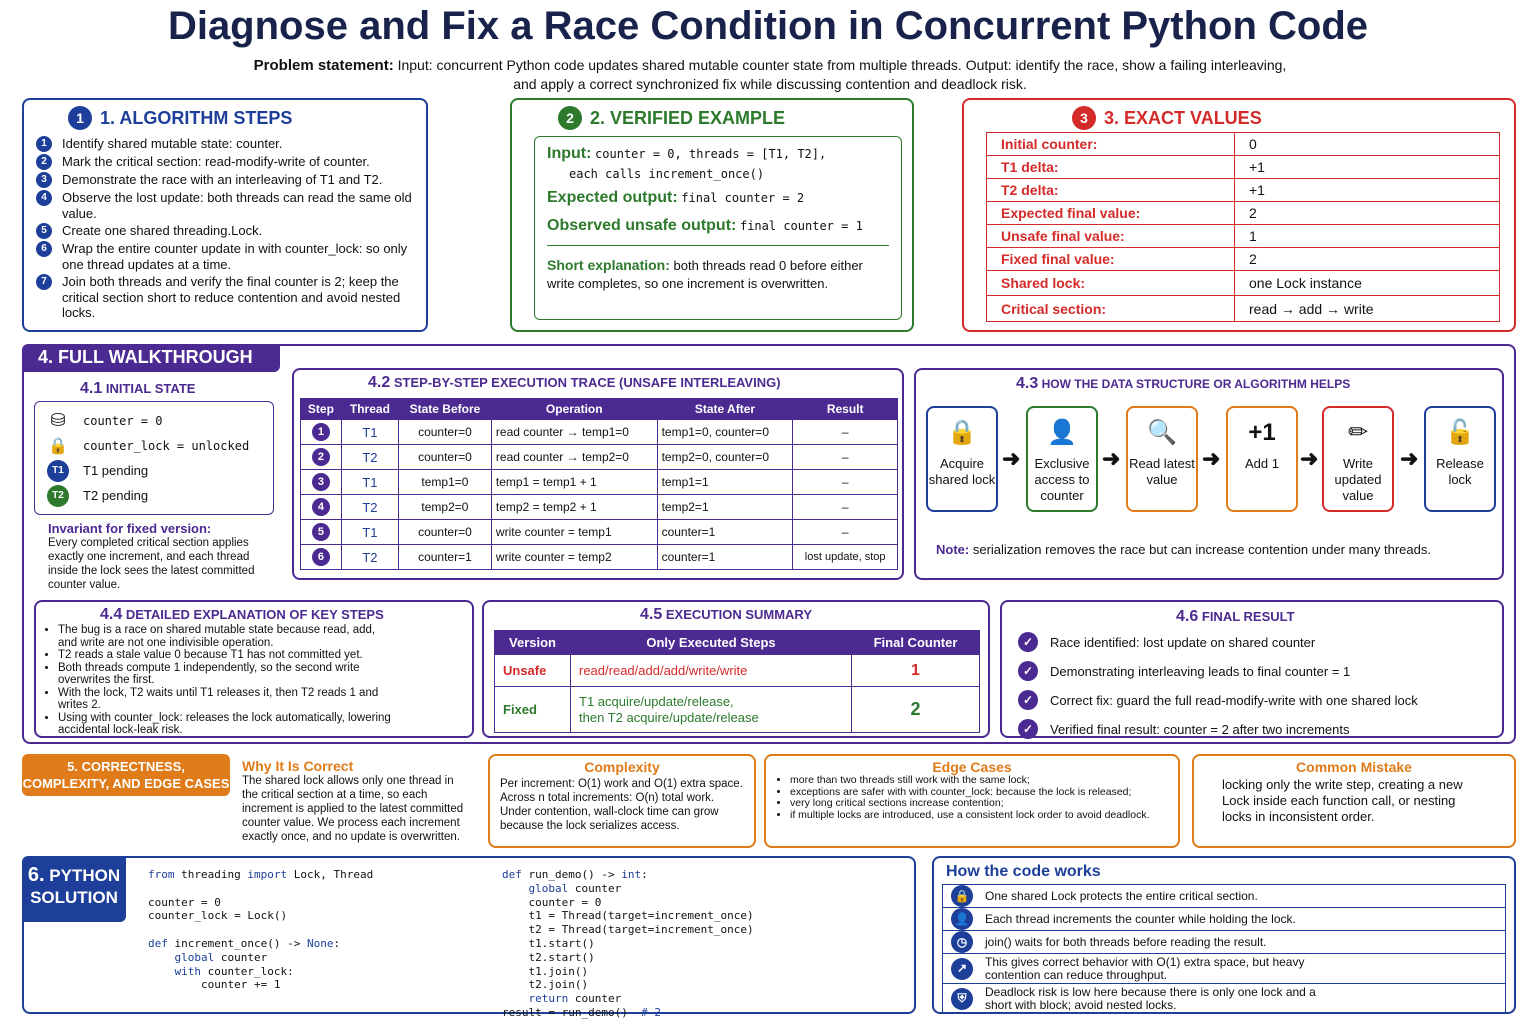 The width and height of the screenshot is (1536, 1024). What do you see at coordinates (962, 459) in the screenshot?
I see `flow-step-acquire: 🔒 Acquire shared lock` at bounding box center [962, 459].